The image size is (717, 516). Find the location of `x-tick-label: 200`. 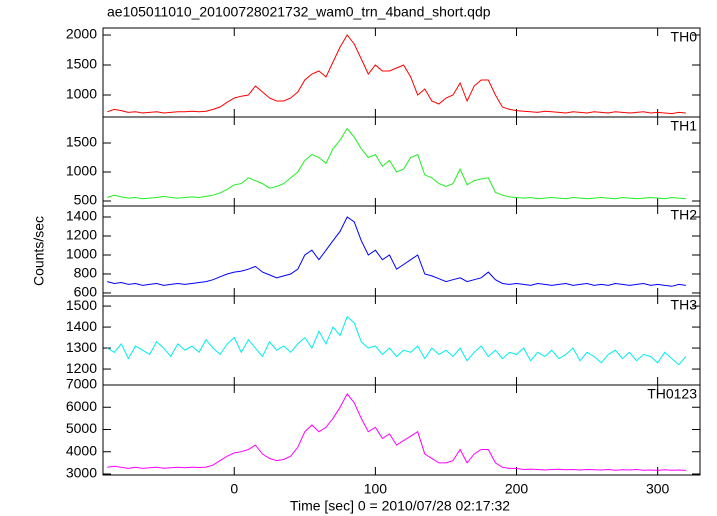

x-tick-label: 200 is located at coordinates (517, 489).